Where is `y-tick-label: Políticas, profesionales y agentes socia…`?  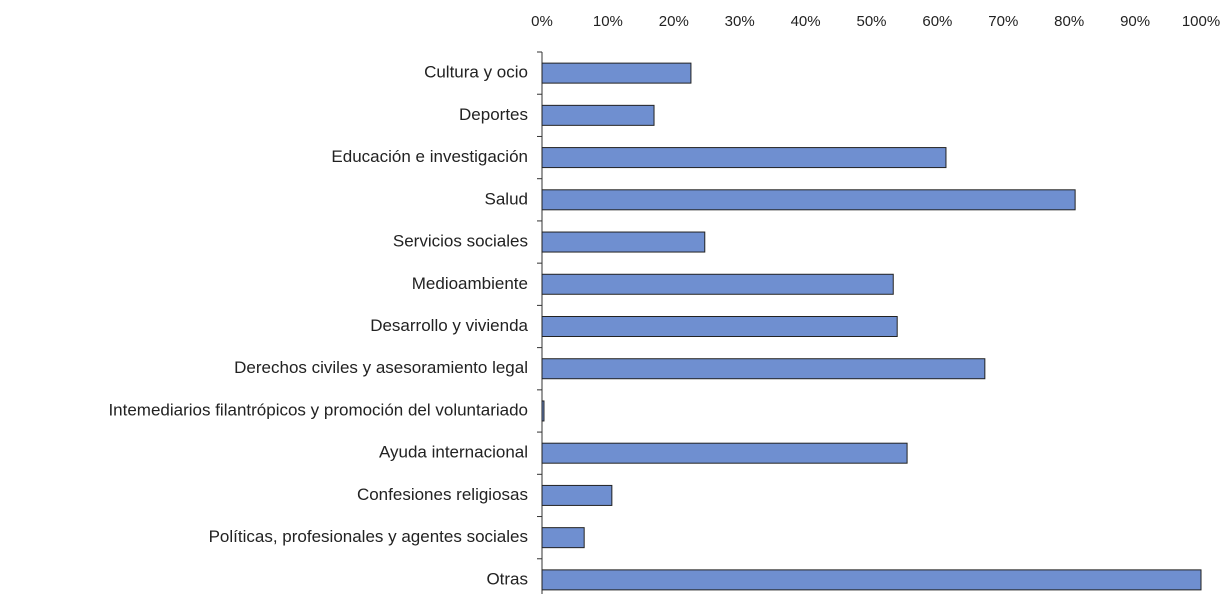 y-tick-label: Políticas, profesionales y agentes socia… is located at coordinates (368, 536).